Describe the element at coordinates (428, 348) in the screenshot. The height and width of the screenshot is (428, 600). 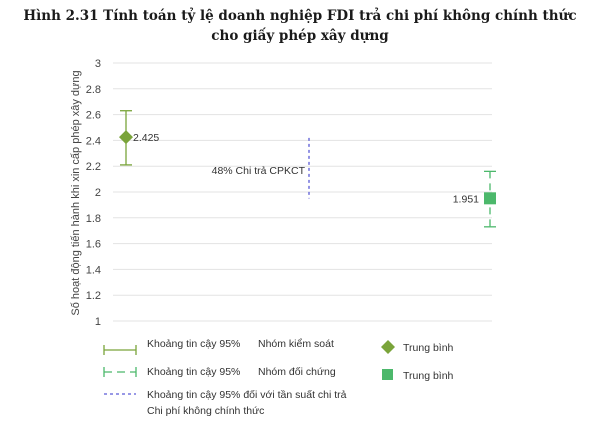
I see `legend-mean-label-1: Trung bình` at that location.